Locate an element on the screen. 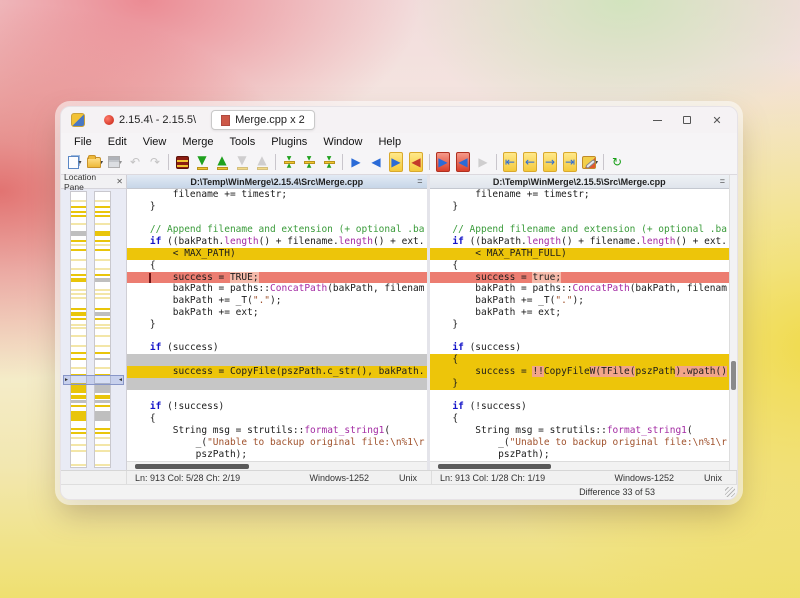  next-conflict-button: ▼ is located at coordinates (242, 162).